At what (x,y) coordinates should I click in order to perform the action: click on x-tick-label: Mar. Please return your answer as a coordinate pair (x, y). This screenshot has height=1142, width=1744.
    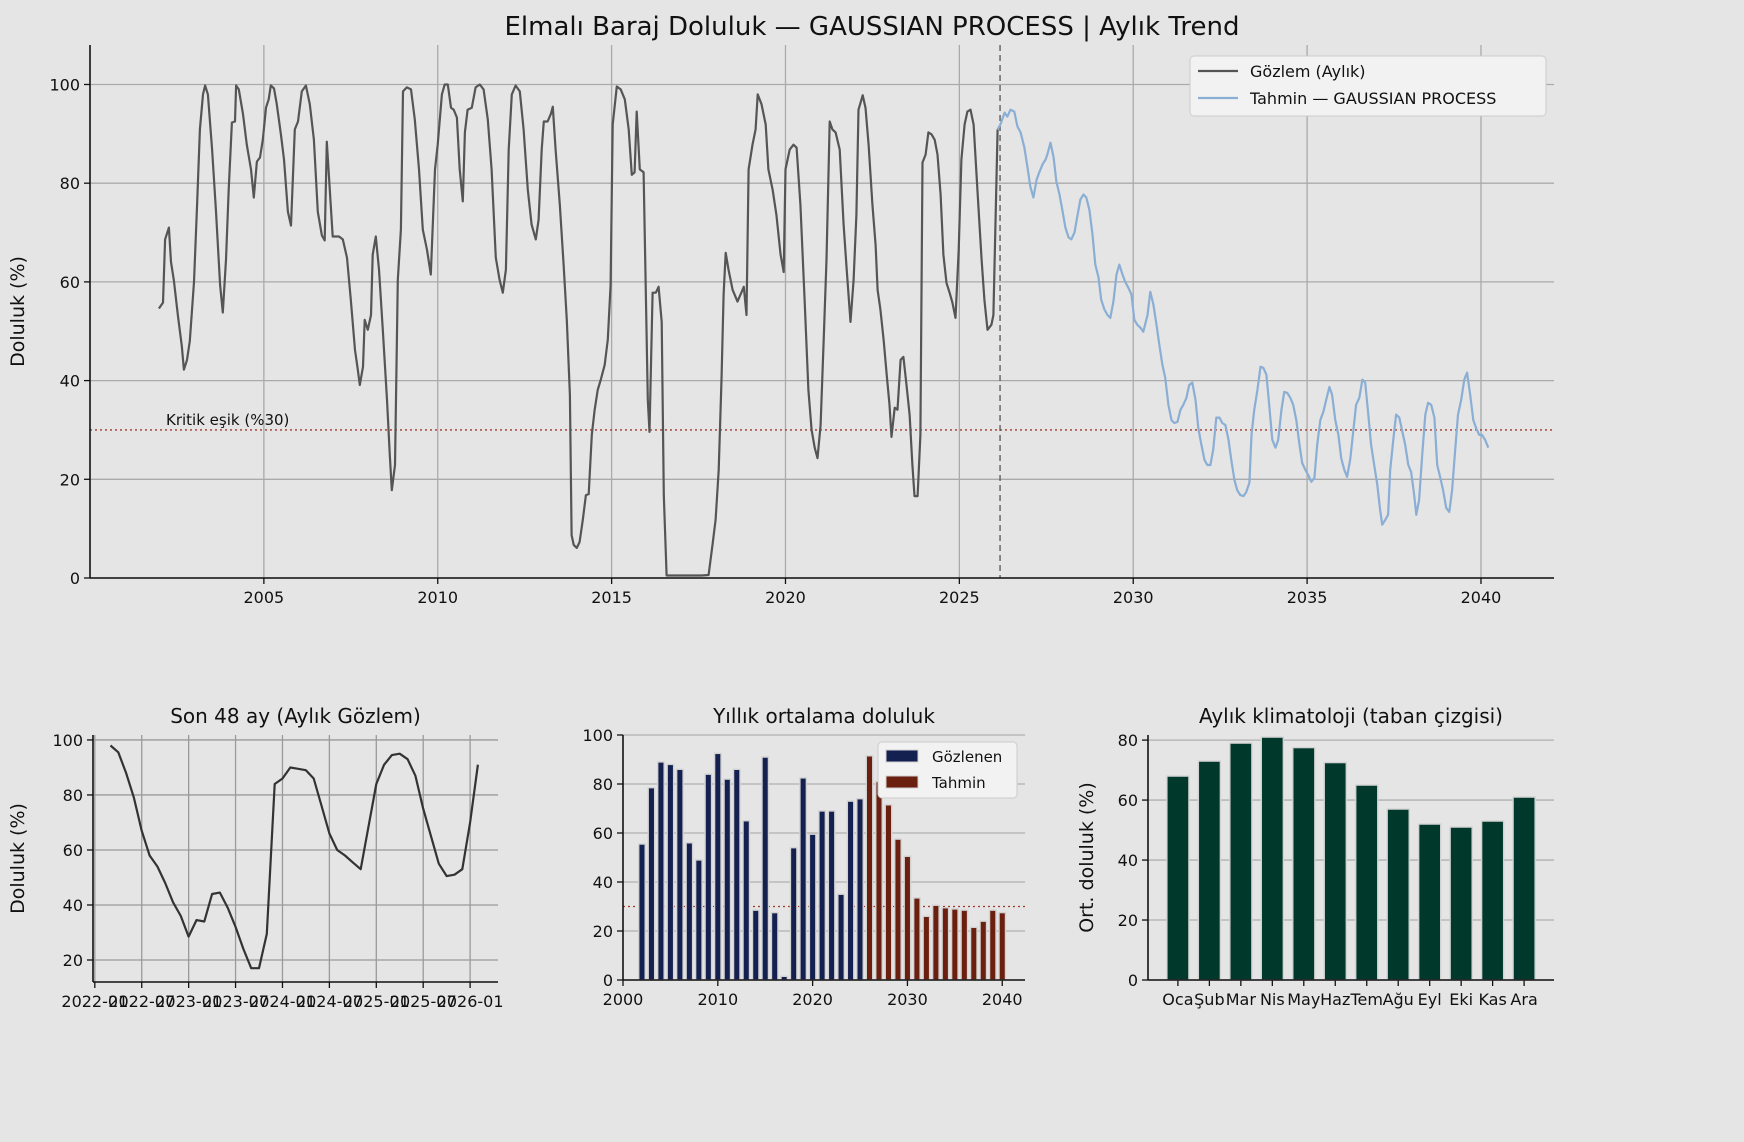
    Looking at the image, I should click on (1241, 999).